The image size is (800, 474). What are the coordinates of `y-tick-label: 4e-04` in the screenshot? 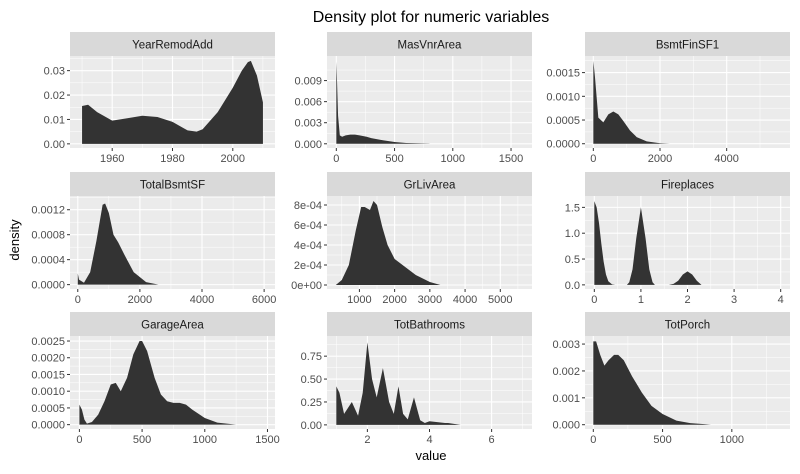 It's located at (308, 246).